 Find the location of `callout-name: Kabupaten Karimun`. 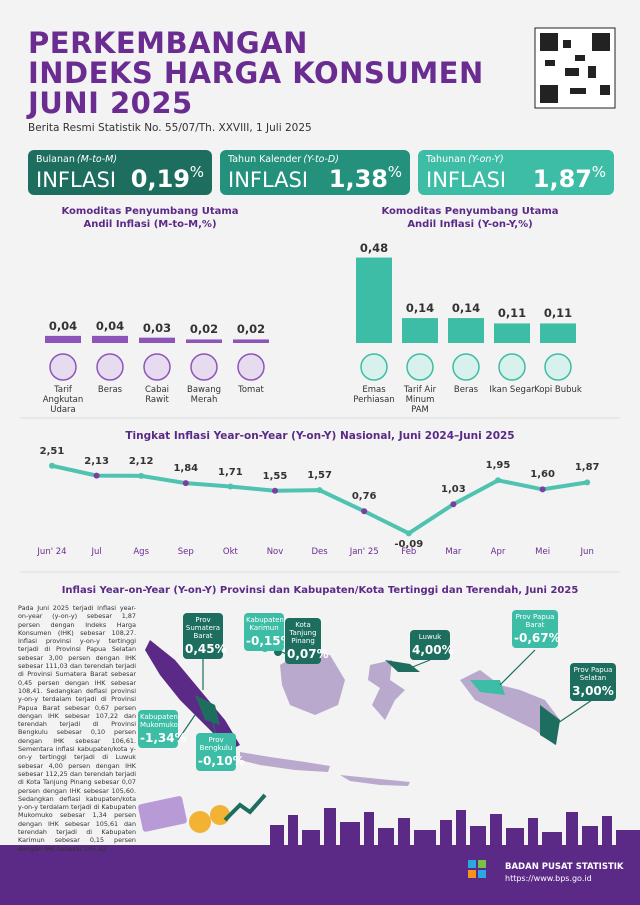

callout-name: Kabupaten Karimun is located at coordinates (265, 624).